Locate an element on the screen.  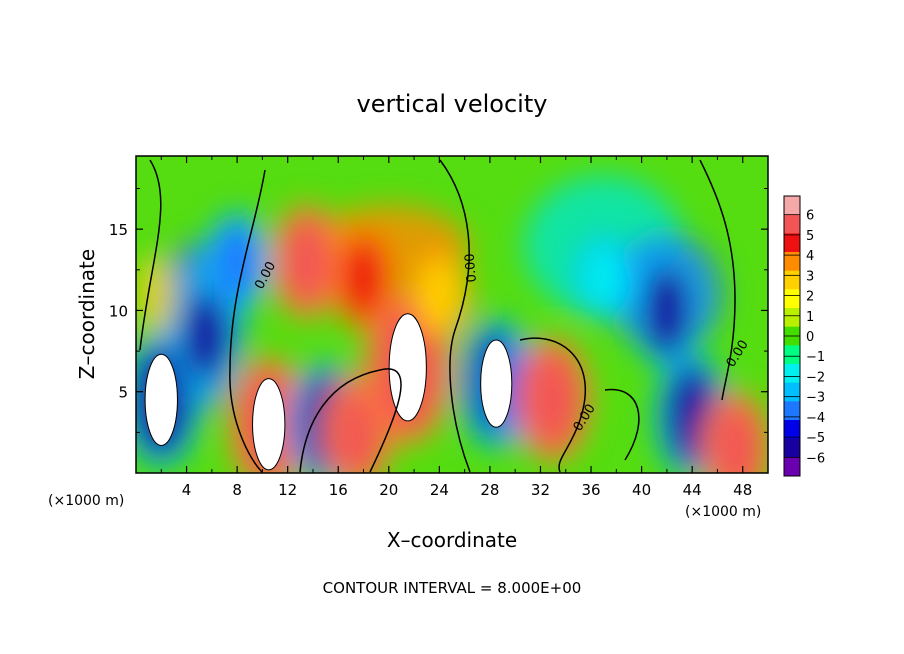
x-tick-label: 4 is located at coordinates (187, 490).